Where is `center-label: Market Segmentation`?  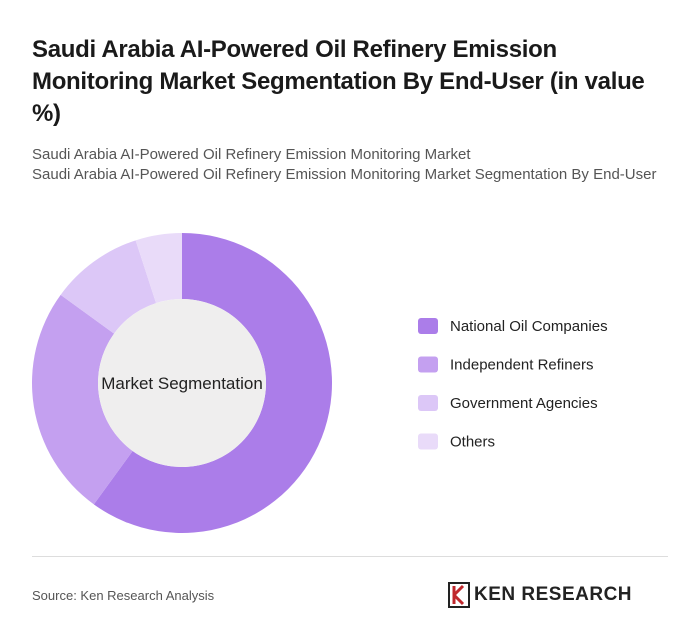
center-label: Market Segmentation is located at coordinates (182, 383).